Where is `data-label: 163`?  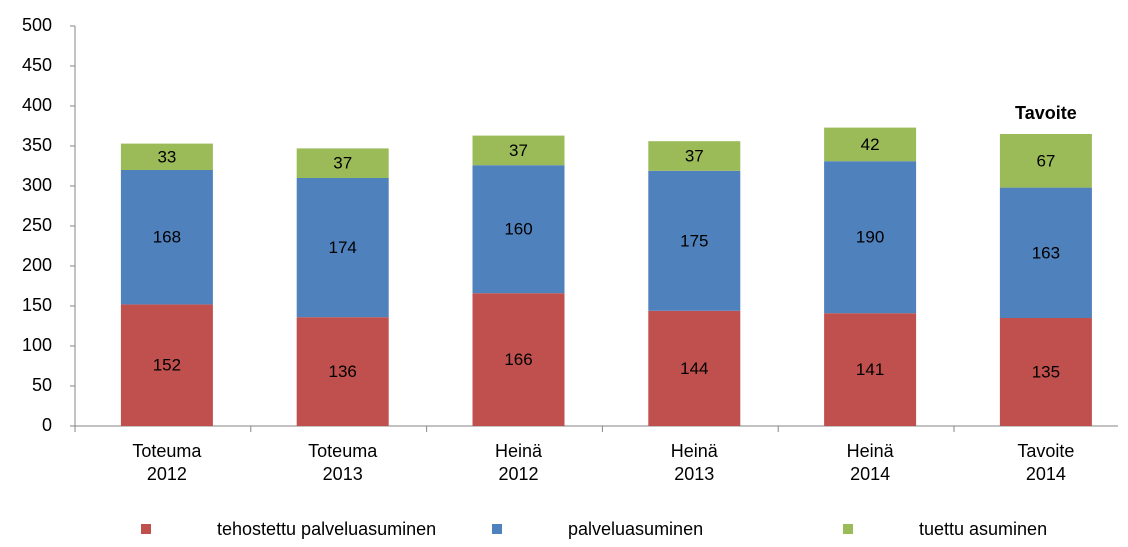 data-label: 163 is located at coordinates (1046, 252).